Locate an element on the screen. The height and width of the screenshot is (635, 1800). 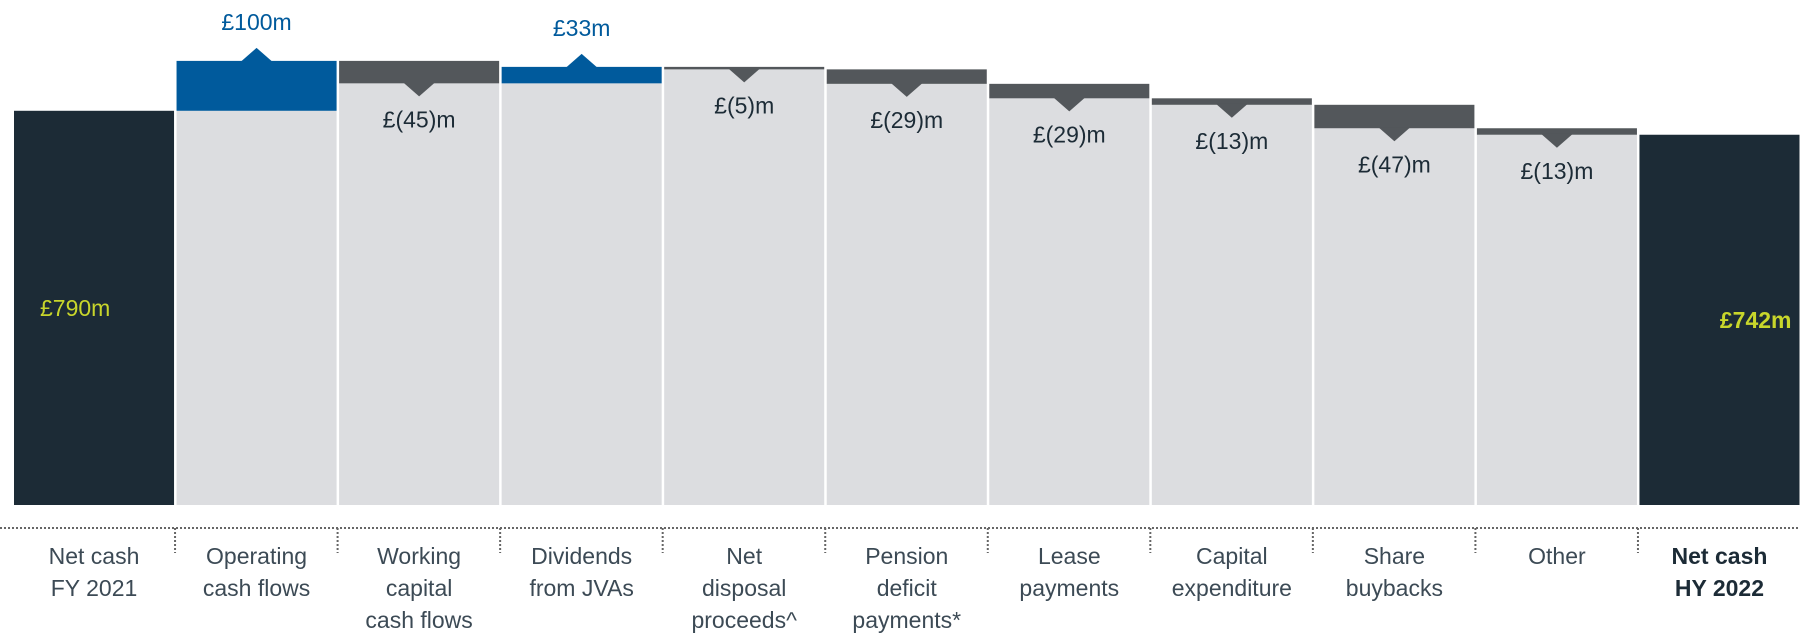
category-label: Other is located at coordinates (1557, 556).